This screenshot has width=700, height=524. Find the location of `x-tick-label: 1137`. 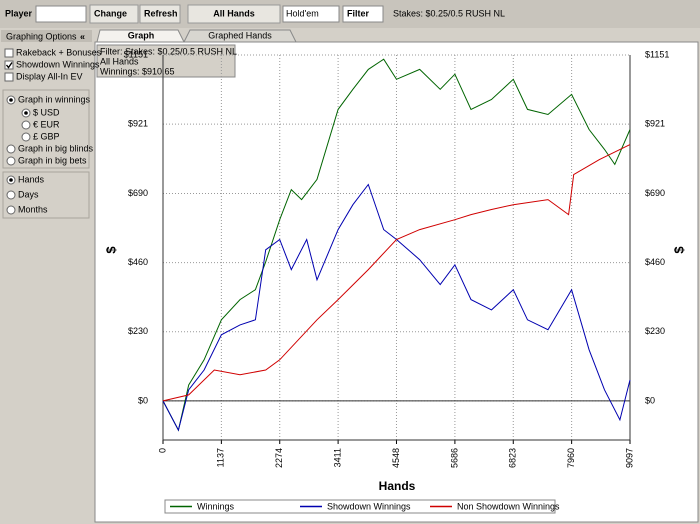

x-tick-label: 1137 is located at coordinates (221, 457).